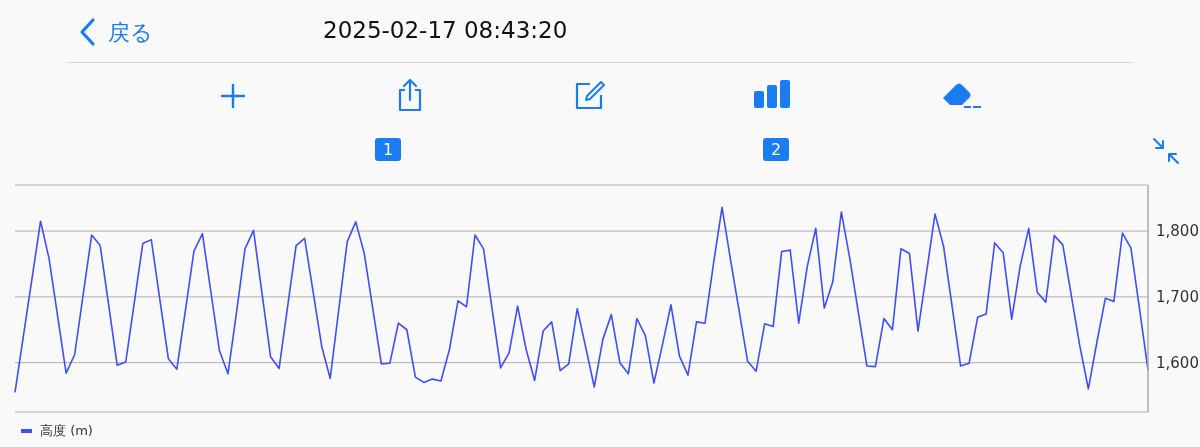 The height and width of the screenshot is (447, 1200). Describe the element at coordinates (1177, 362) in the screenshot. I see `y-tick-label: 1,600` at that location.